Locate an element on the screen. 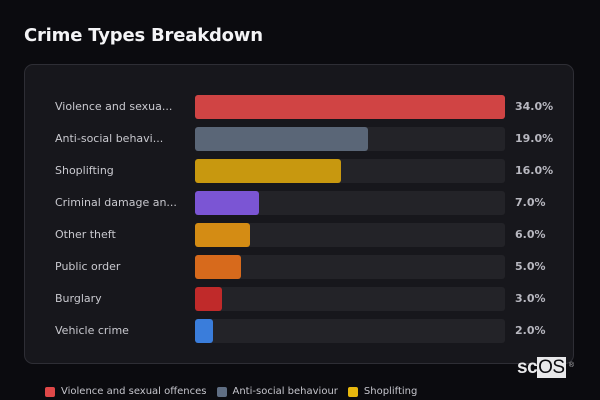 The height and width of the screenshot is (400, 600). chart-row: Public order 5.0% is located at coordinates (299, 267).